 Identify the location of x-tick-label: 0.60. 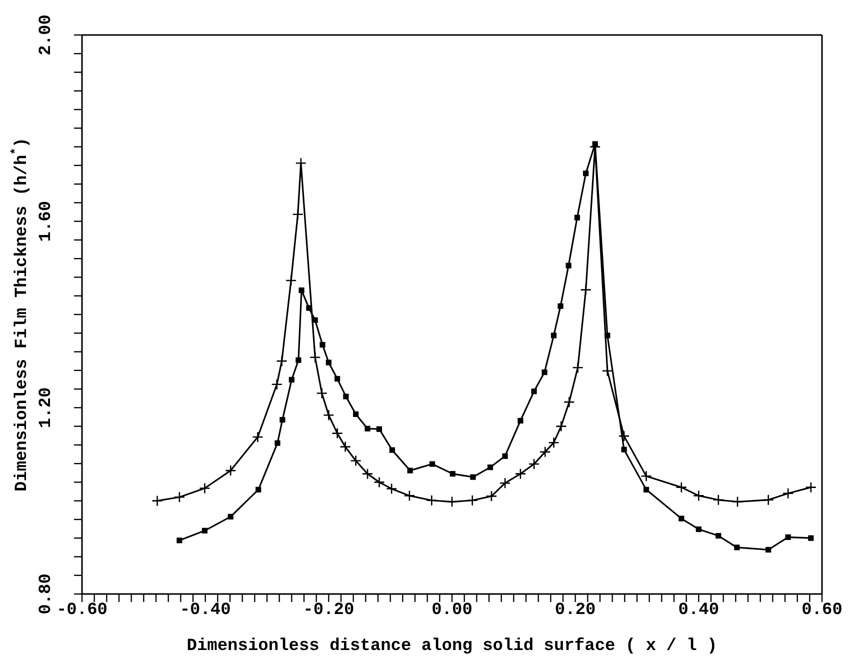
(822, 610).